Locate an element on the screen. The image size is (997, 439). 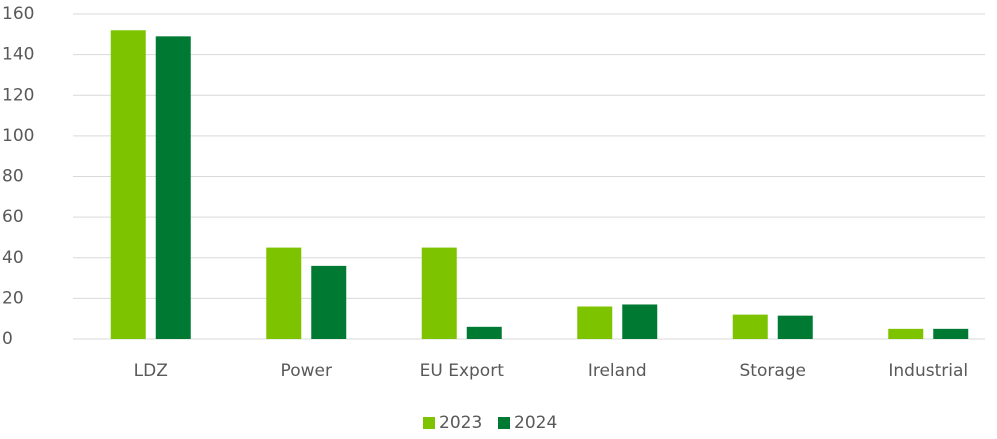
x-tick-label: Ireland is located at coordinates (617, 371).